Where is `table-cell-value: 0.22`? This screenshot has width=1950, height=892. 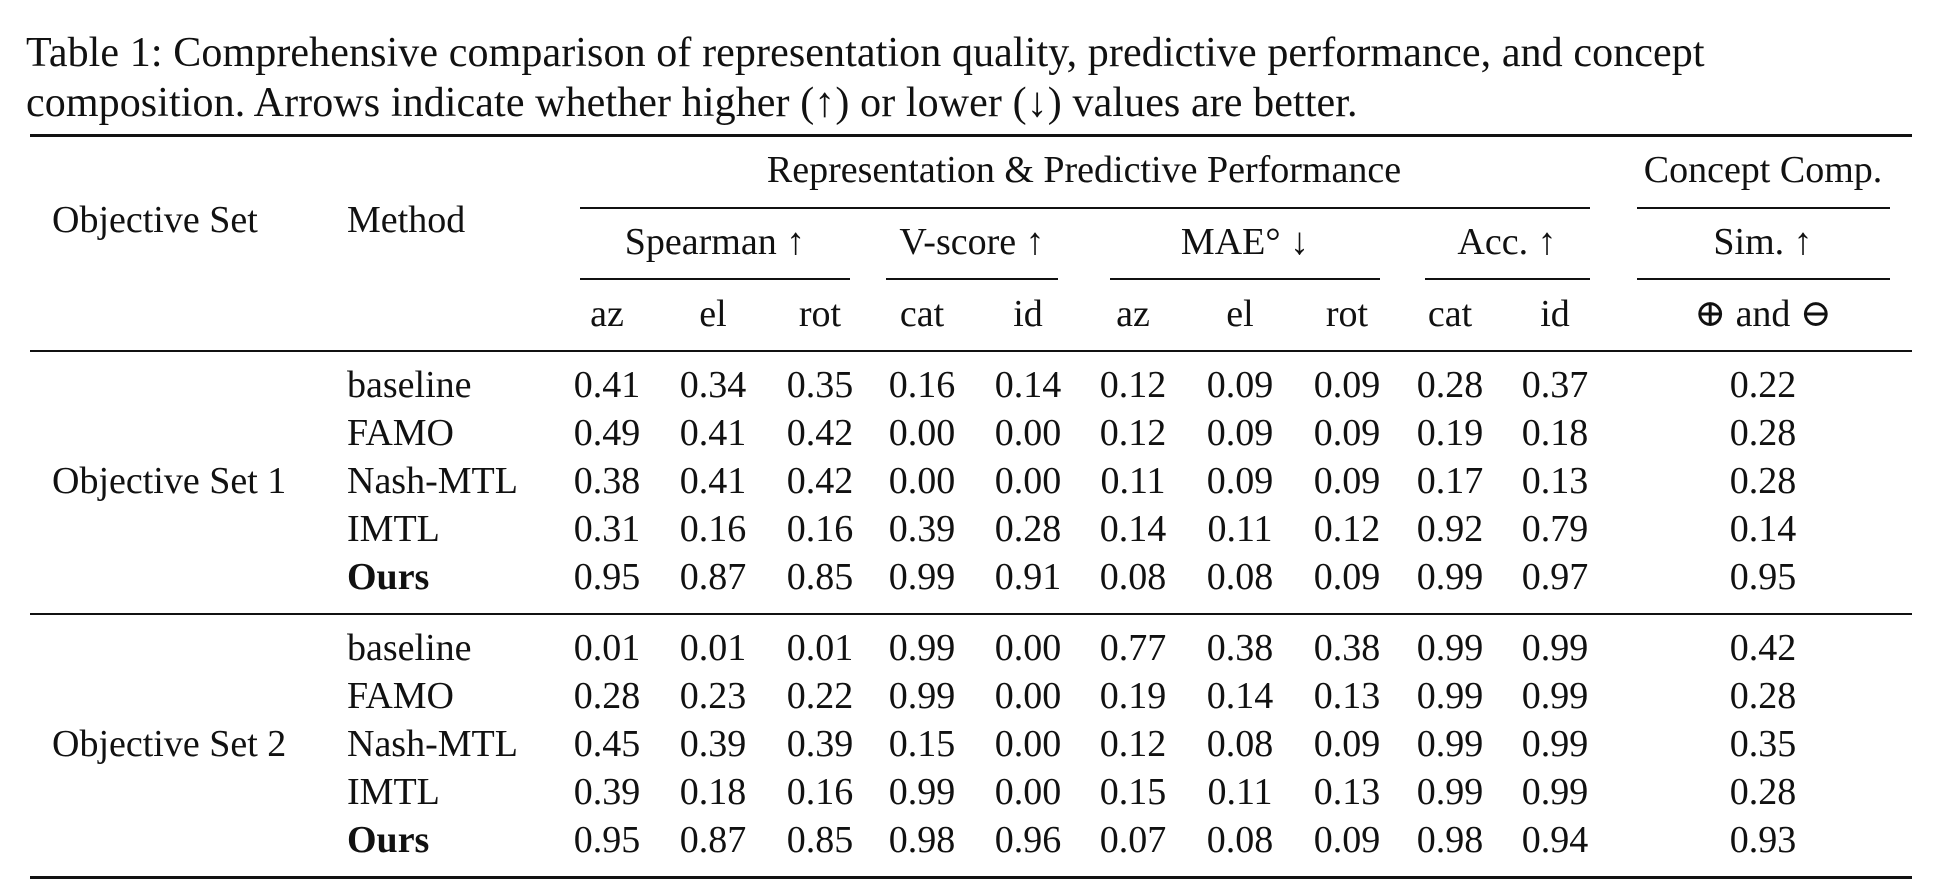 table-cell-value: 0.22 is located at coordinates (820, 696).